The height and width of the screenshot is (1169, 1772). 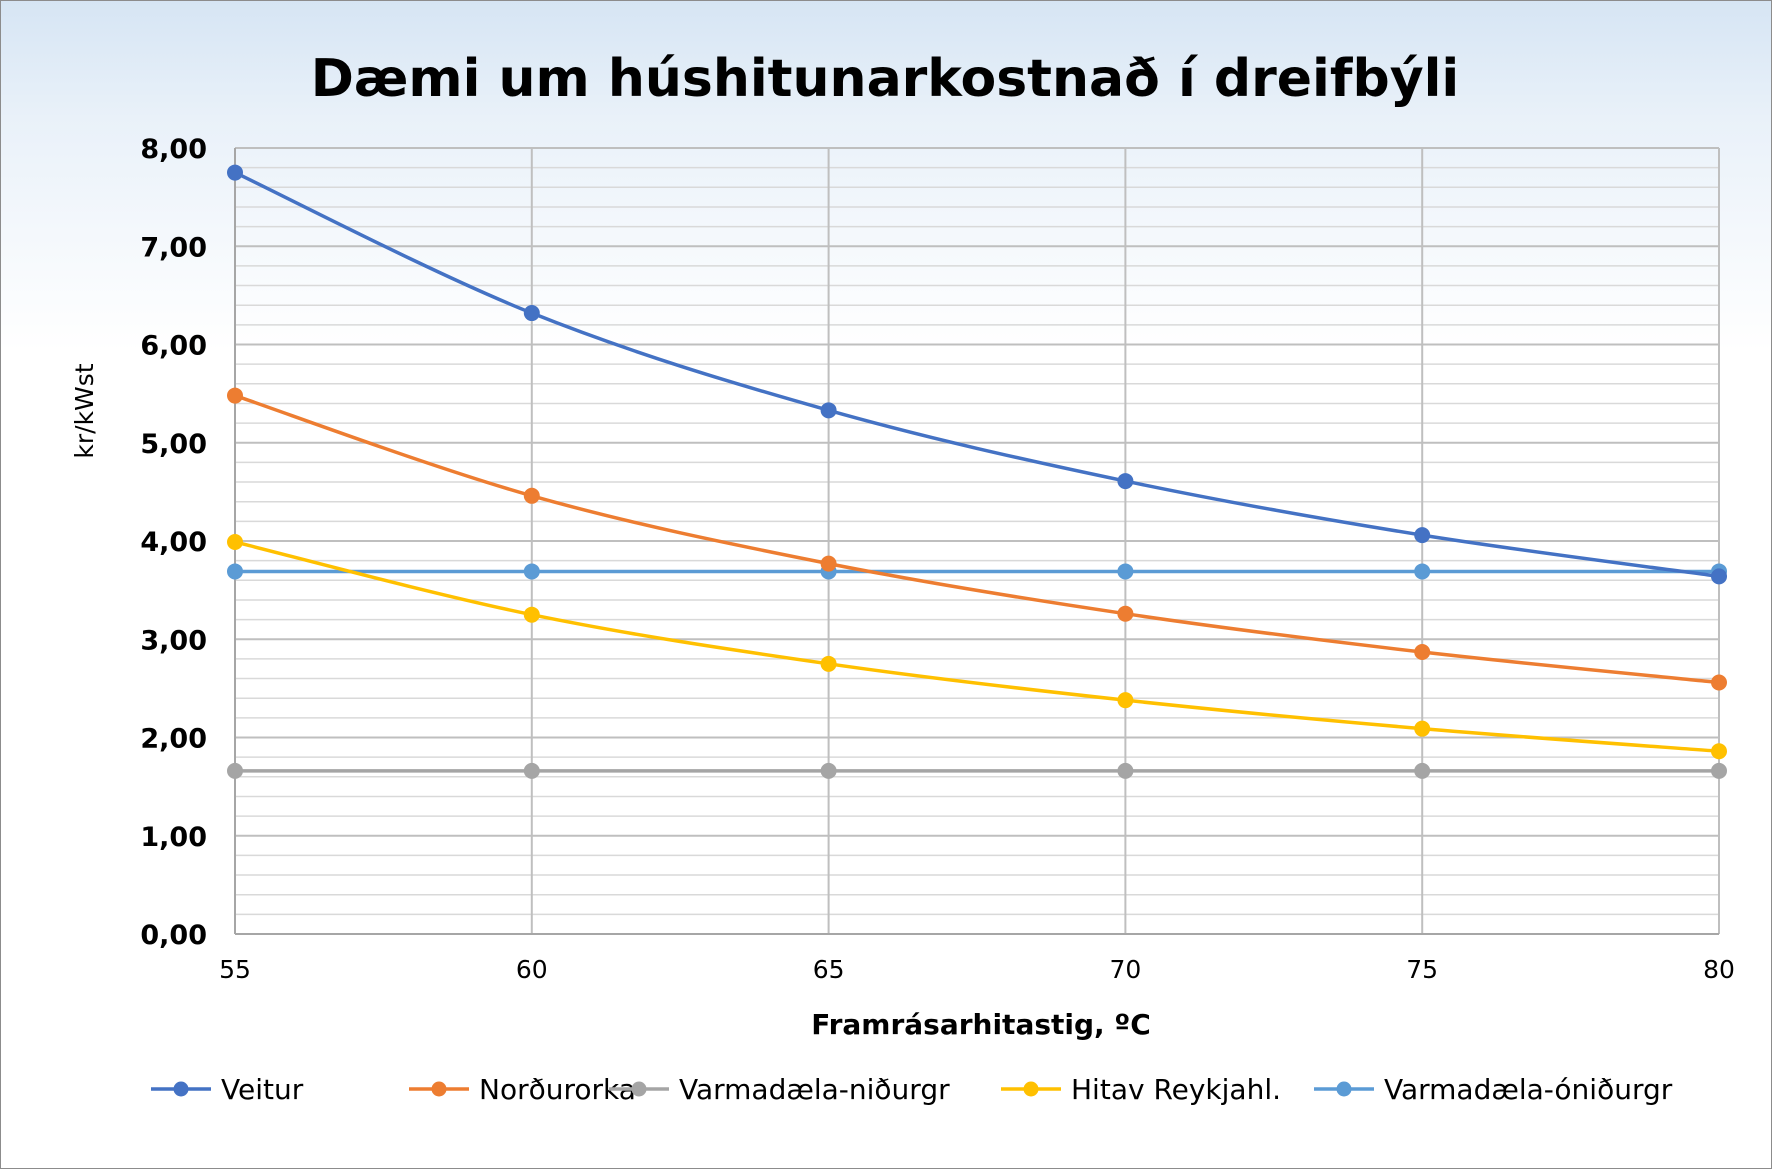 What do you see at coordinates (532, 969) in the screenshot?
I see `x-tick-label: 60` at bounding box center [532, 969].